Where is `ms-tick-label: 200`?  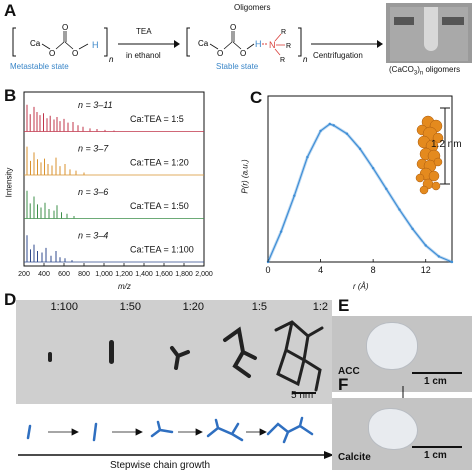
ms-tick-label: 200 is located at coordinates (24, 274).